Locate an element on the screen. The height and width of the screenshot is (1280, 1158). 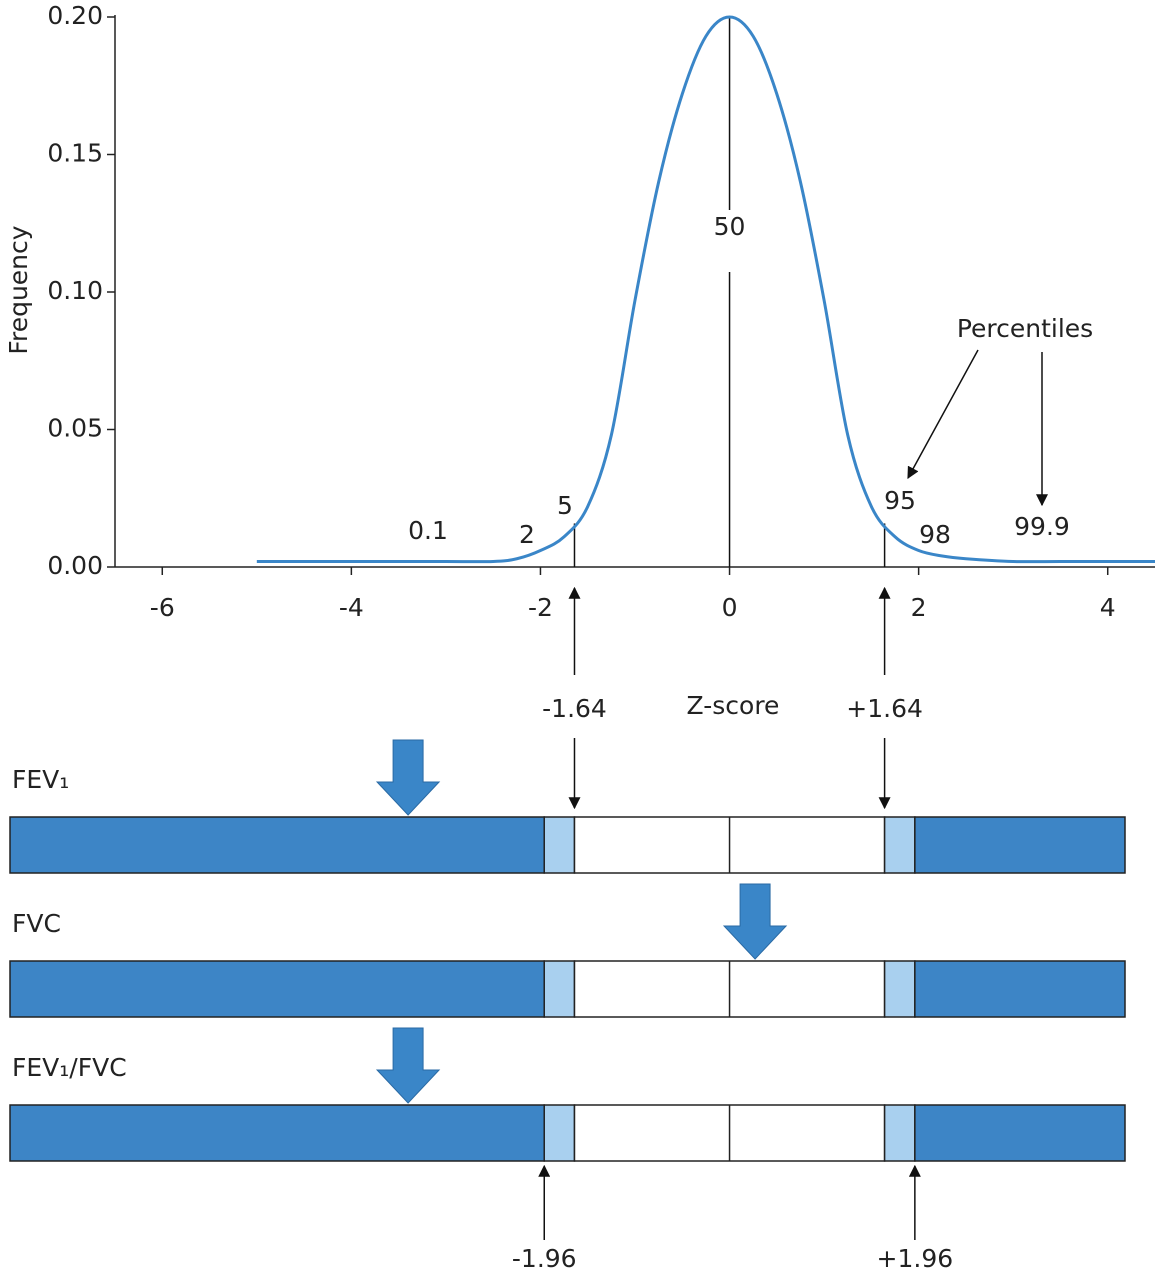
x-tick-label: 4 is located at coordinates (1108, 607).